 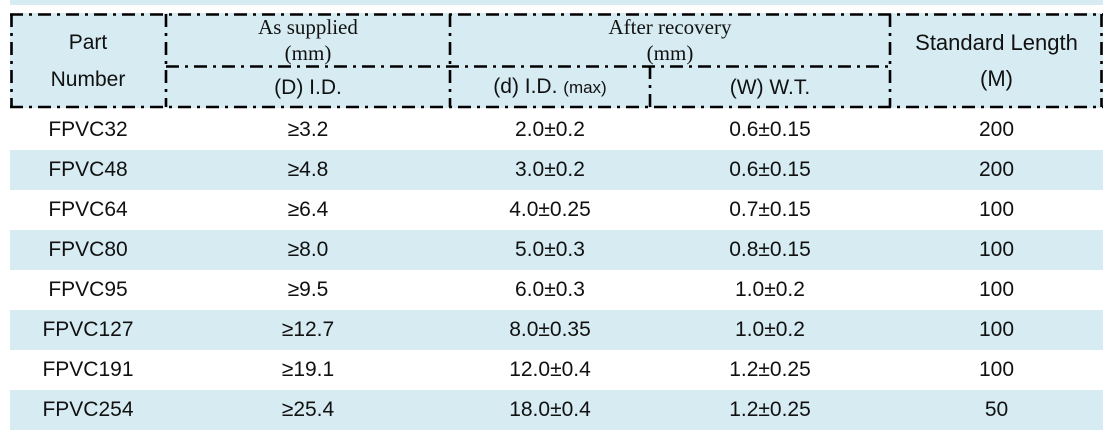 I want to click on cell-supplied-id: ≥3.2, so click(x=308, y=129).